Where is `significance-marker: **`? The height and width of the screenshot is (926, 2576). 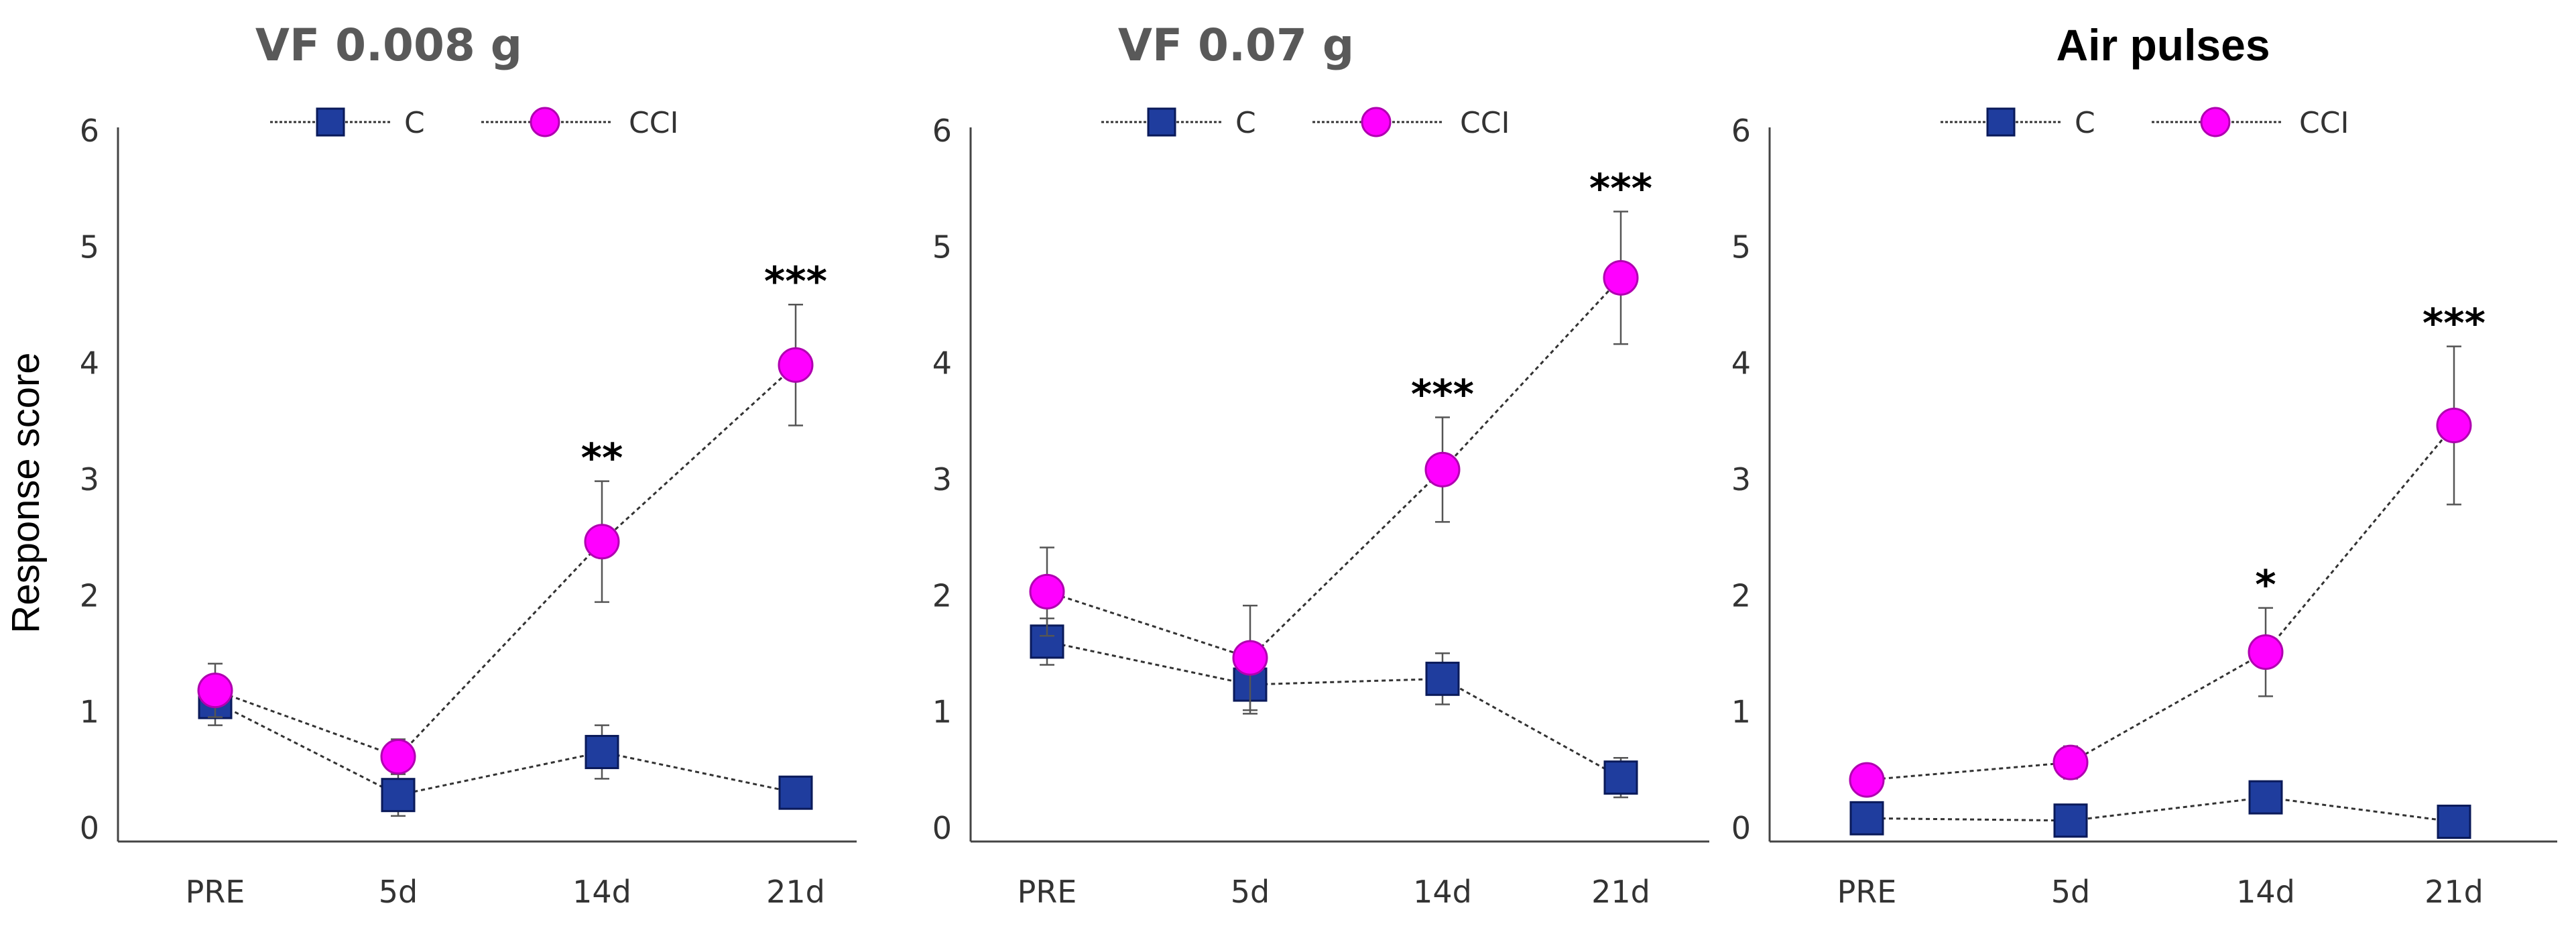 significance-marker: ** is located at coordinates (602, 458).